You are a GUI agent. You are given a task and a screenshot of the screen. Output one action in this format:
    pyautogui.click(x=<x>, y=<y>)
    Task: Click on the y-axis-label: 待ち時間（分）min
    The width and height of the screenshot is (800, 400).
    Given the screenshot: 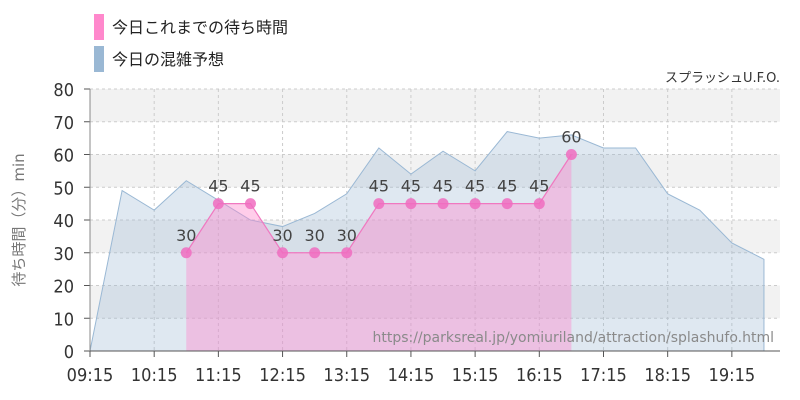 What is the action you would take?
    pyautogui.click(x=19, y=219)
    